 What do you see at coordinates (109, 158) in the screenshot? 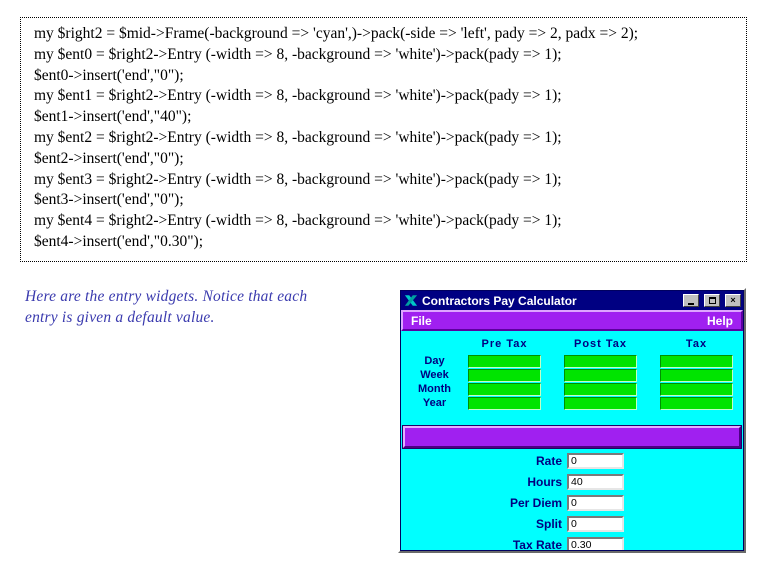
I see `code-line: $ent2->insert('end',"0");` at bounding box center [109, 158].